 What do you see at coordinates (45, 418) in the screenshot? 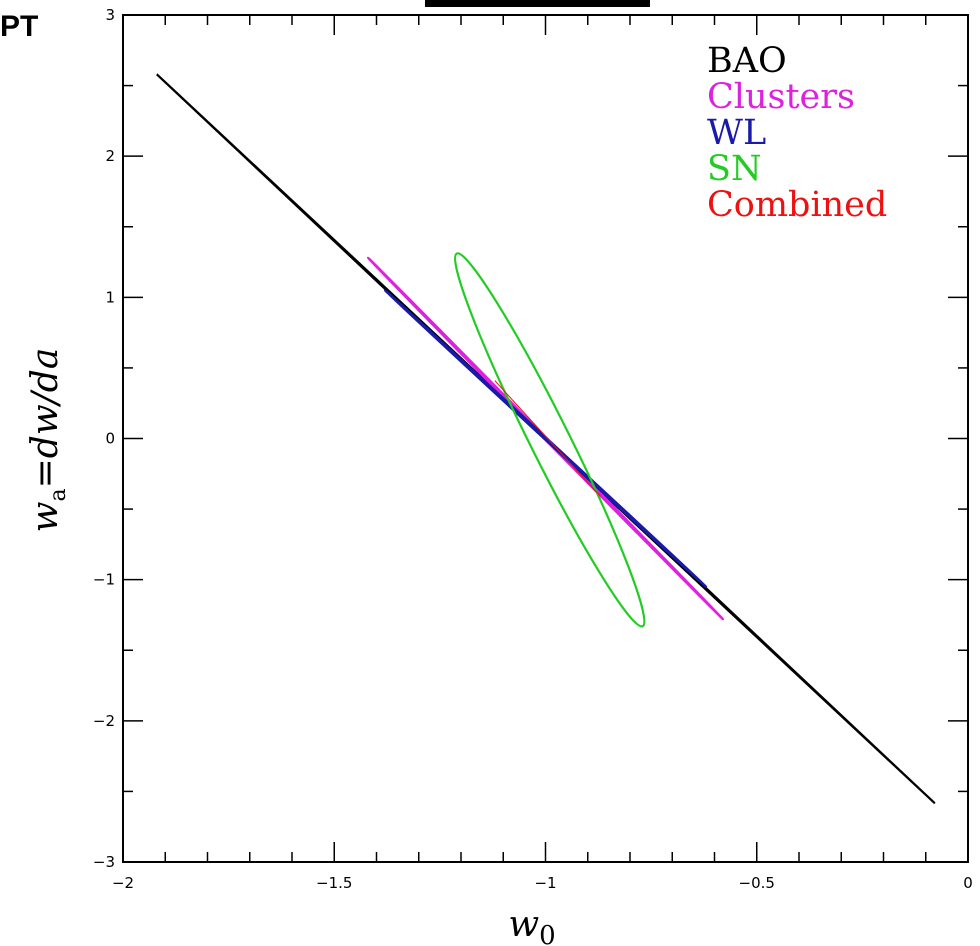
I see `y-axis-title-rest: =dw/da` at bounding box center [45, 418].